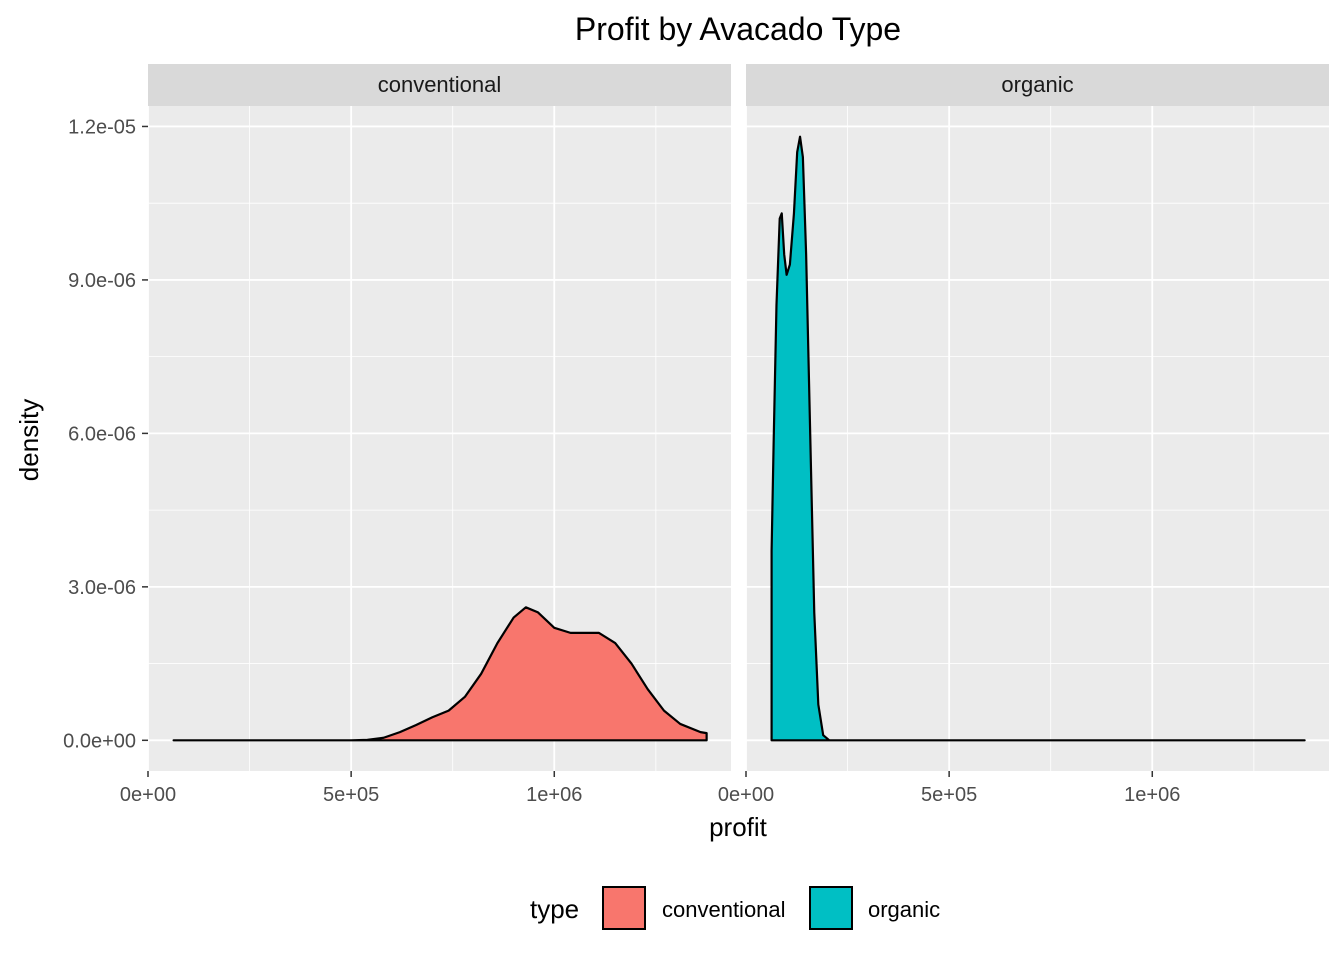 The height and width of the screenshot is (960, 1344). Describe the element at coordinates (102, 434) in the screenshot. I see `y-tick-label: 6.0e-06` at that location.